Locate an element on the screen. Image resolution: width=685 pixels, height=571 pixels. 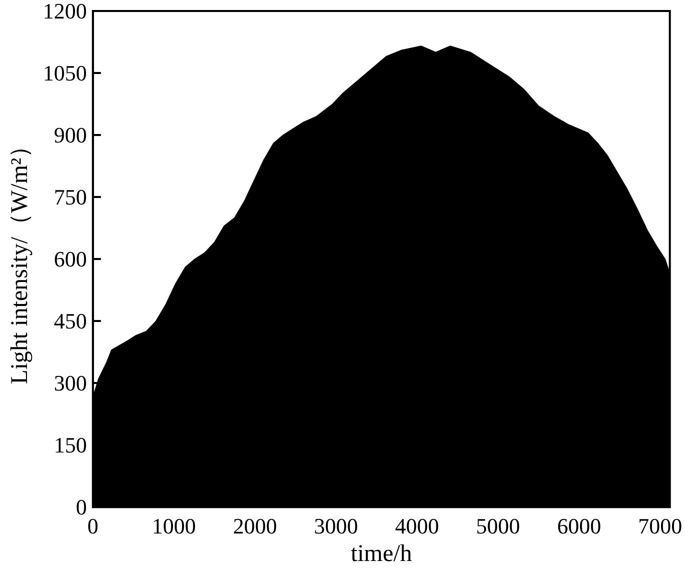
x-tick-label: 5000 is located at coordinates (498, 526).